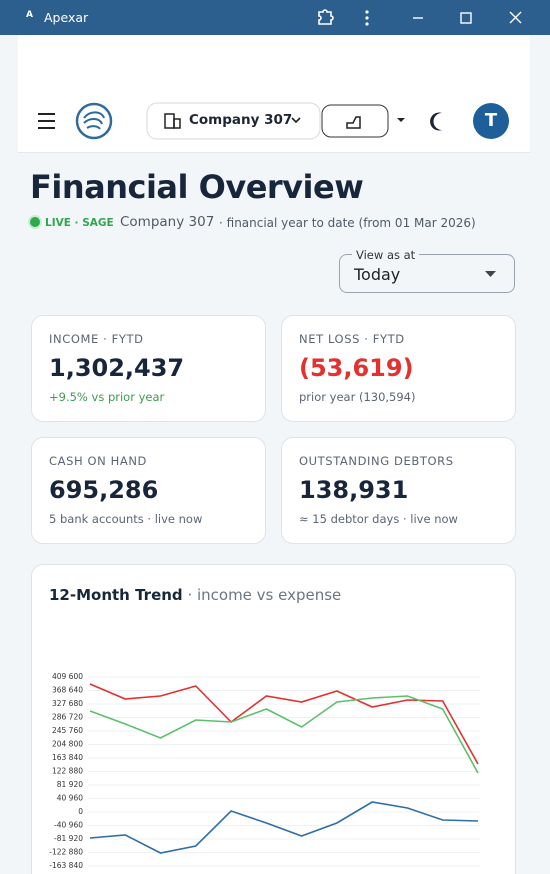  I want to click on company-selector, so click(233, 121).